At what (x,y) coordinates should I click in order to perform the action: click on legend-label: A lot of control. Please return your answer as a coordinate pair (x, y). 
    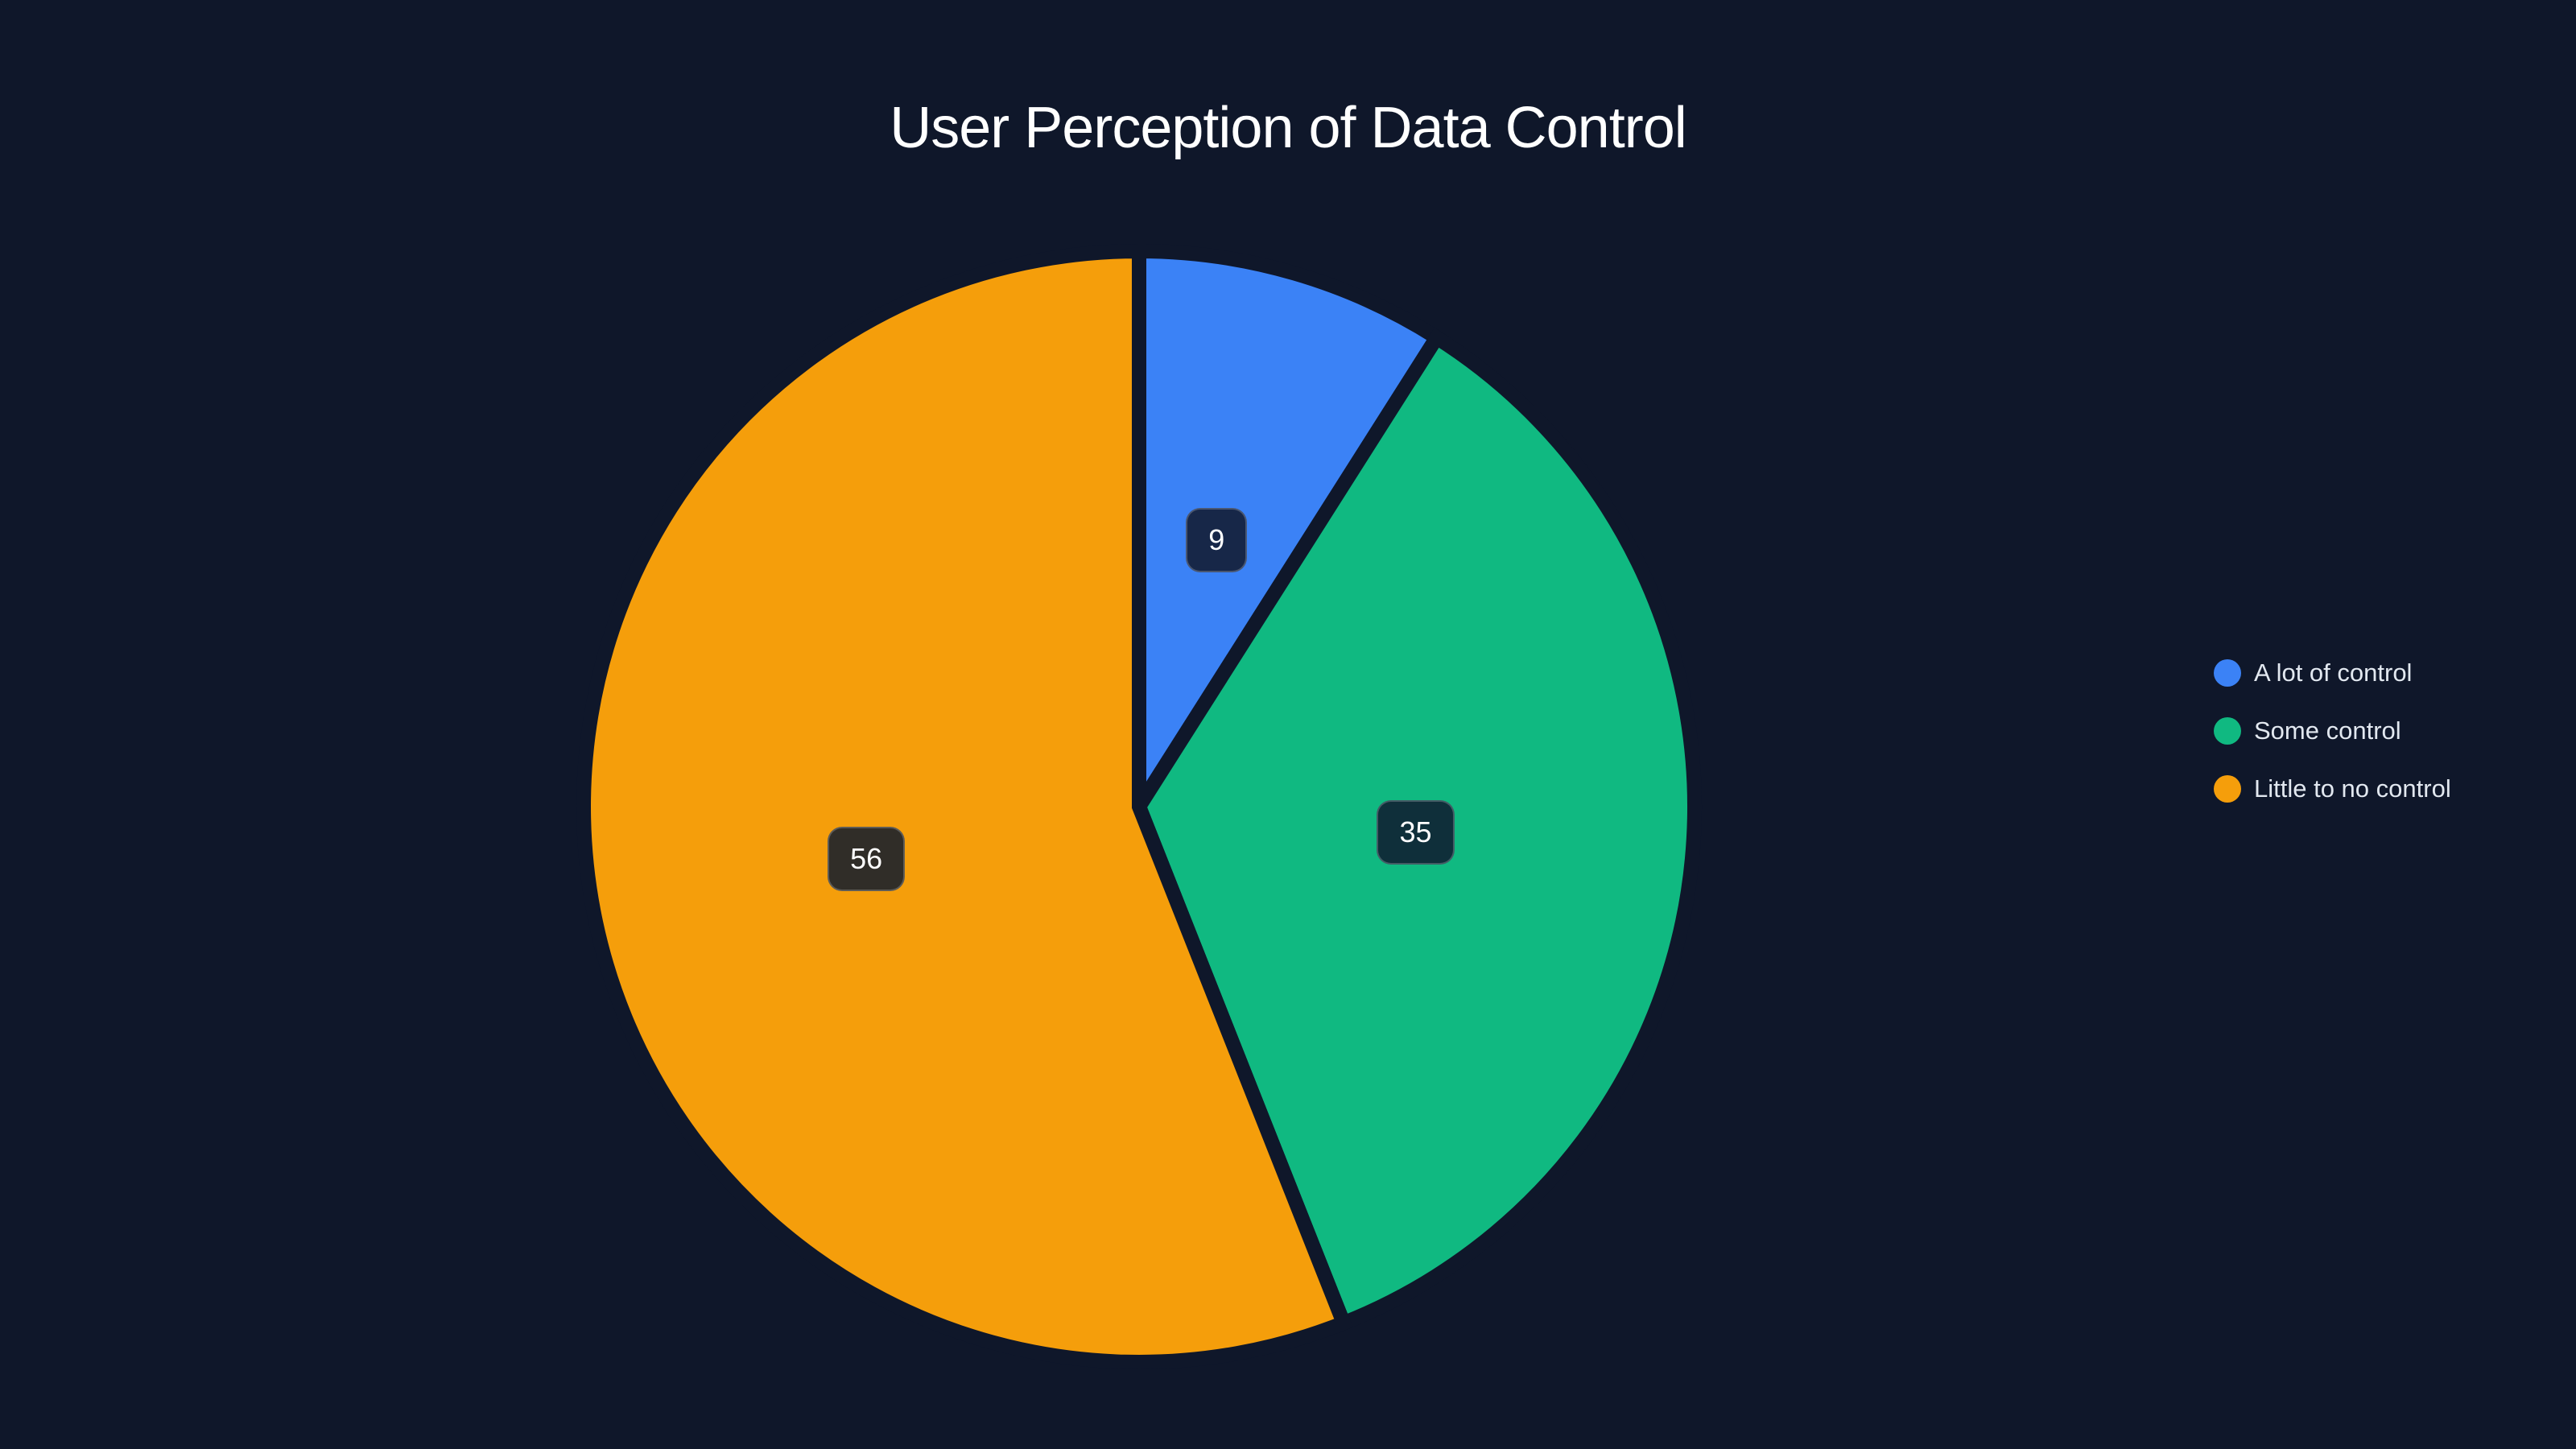
    Looking at the image, I should click on (2333, 672).